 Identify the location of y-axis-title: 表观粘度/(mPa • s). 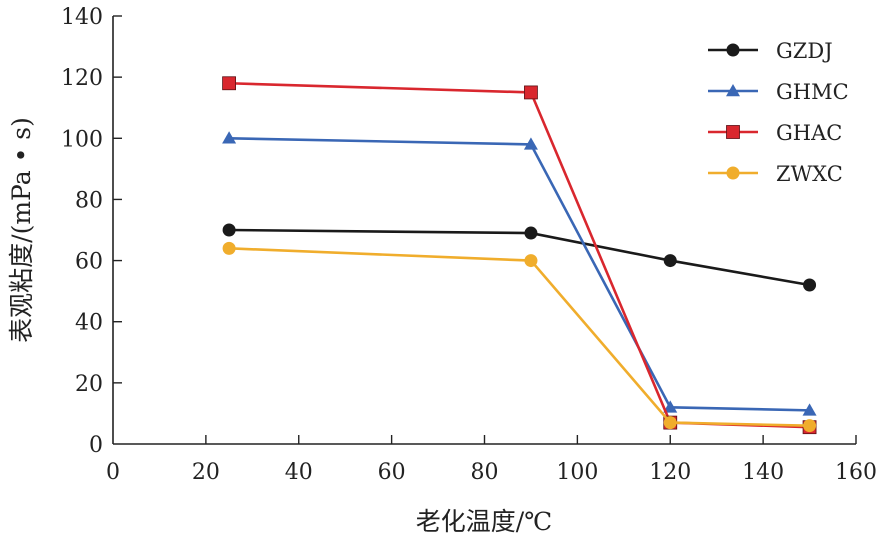
(21, 230).